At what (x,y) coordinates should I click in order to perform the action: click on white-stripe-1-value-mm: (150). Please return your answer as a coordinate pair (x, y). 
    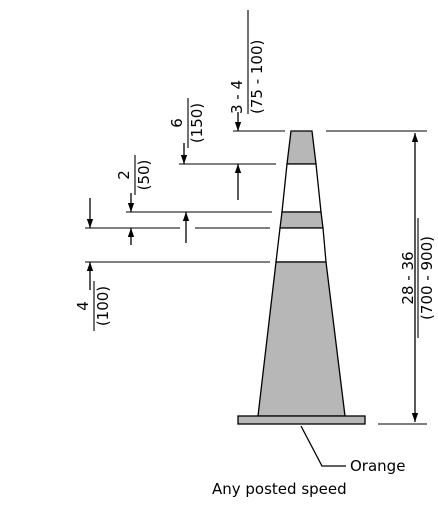
    Looking at the image, I should click on (197, 123).